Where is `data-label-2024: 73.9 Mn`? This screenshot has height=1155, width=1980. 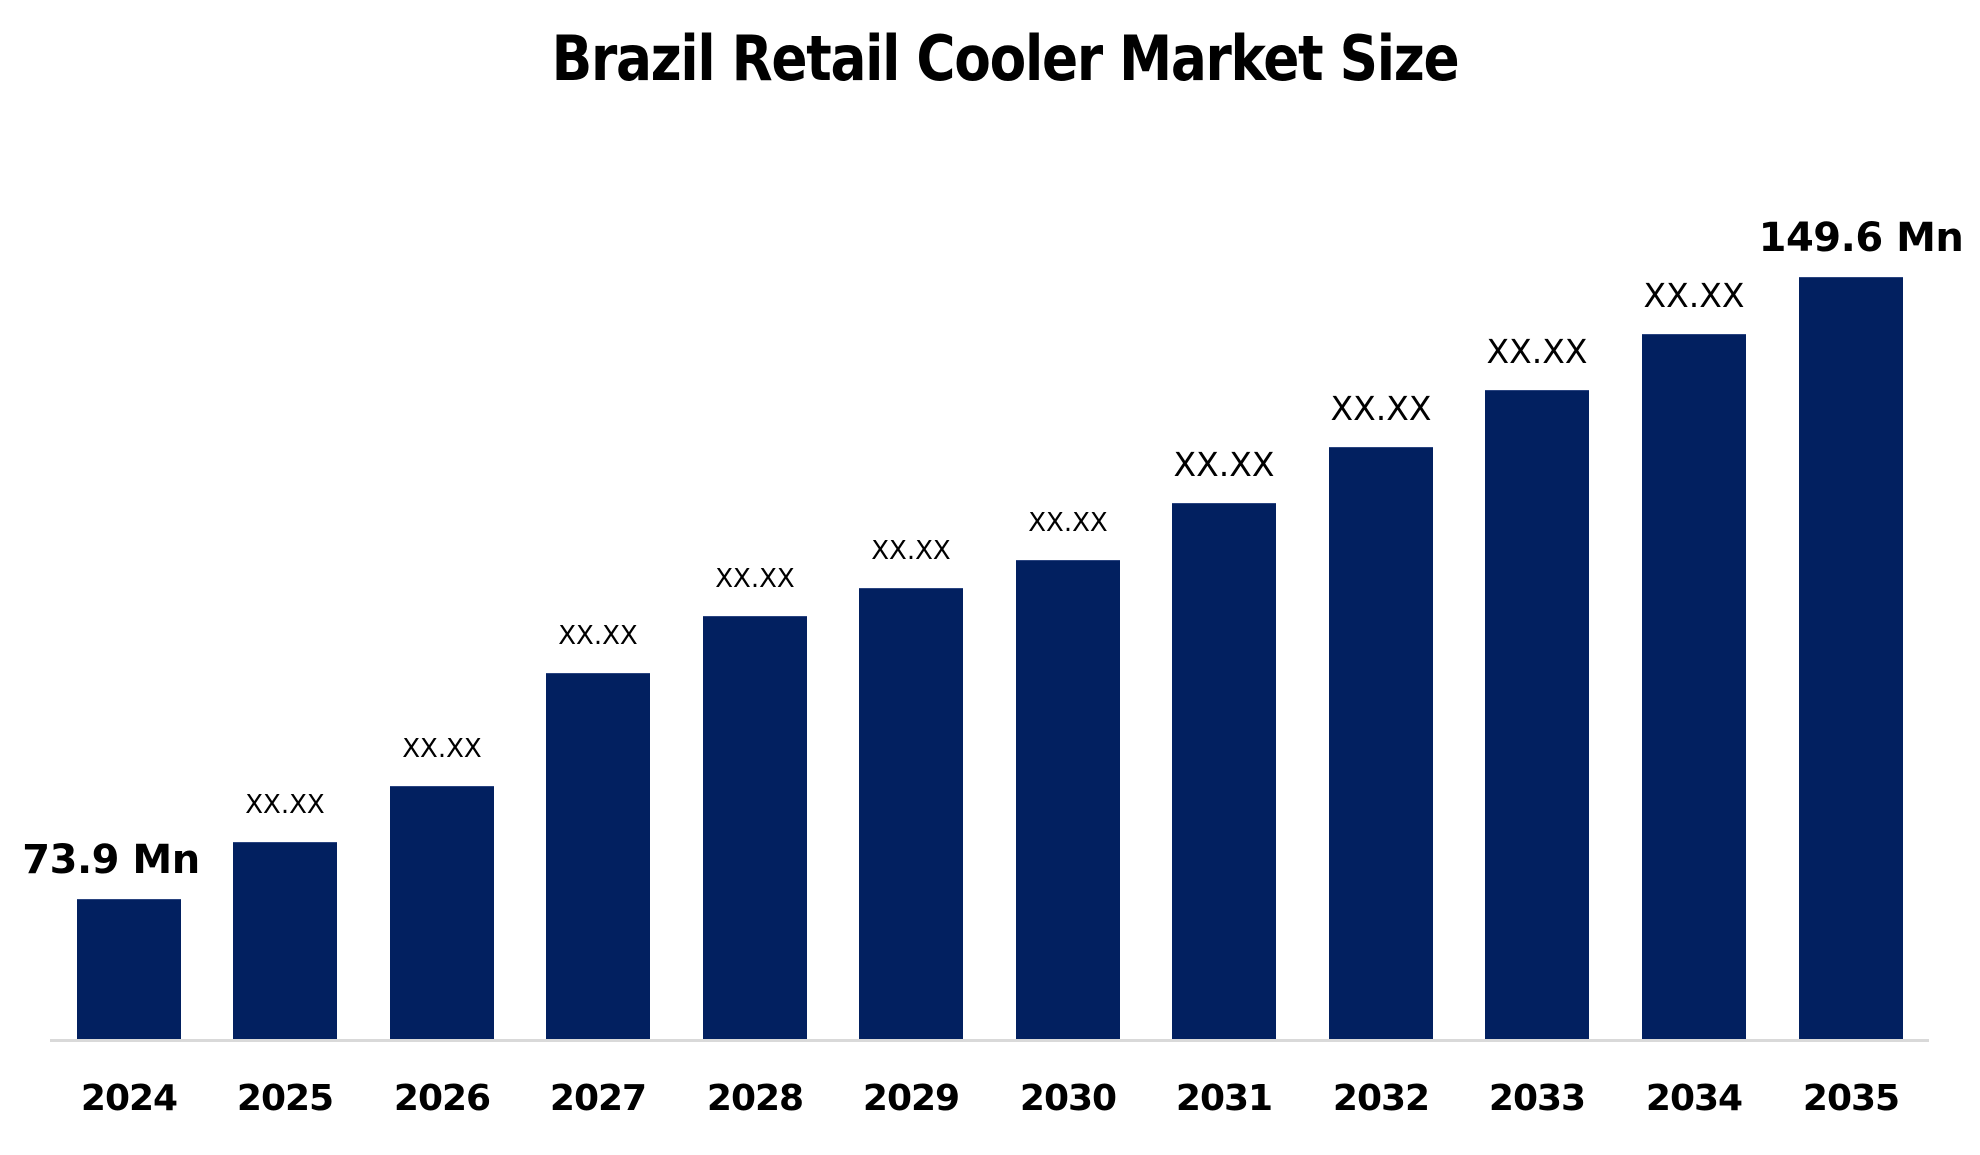
data-label-2024: 73.9 Mn is located at coordinates (111, 860).